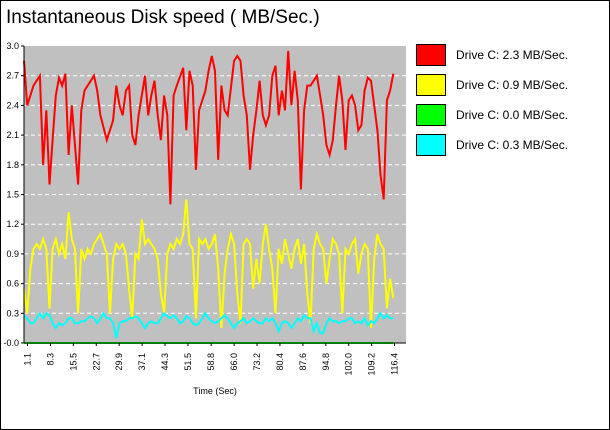 Image resolution: width=610 pixels, height=430 pixels. Describe the element at coordinates (12, 165) in the screenshot. I see `y-tick-label: 1.8` at that location.